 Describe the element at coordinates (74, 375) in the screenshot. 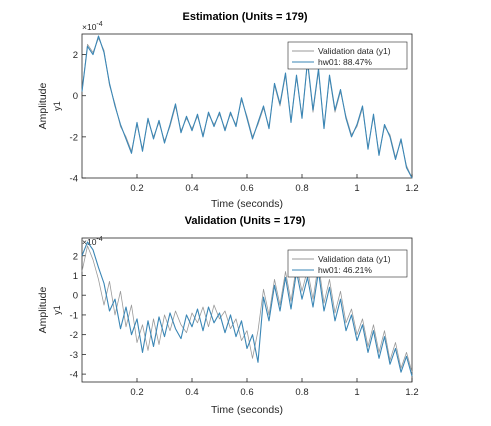

I see `validation-y-tick-label: -4` at that location.